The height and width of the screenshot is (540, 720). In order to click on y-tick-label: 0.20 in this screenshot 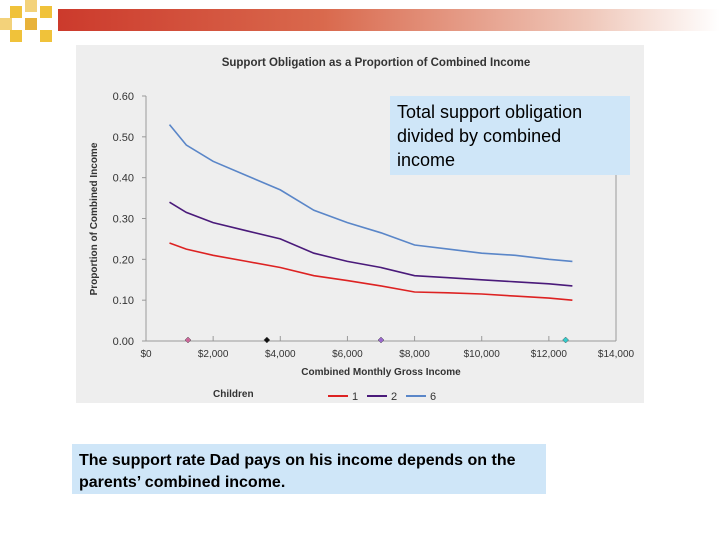, I will do `click(123, 260)`.